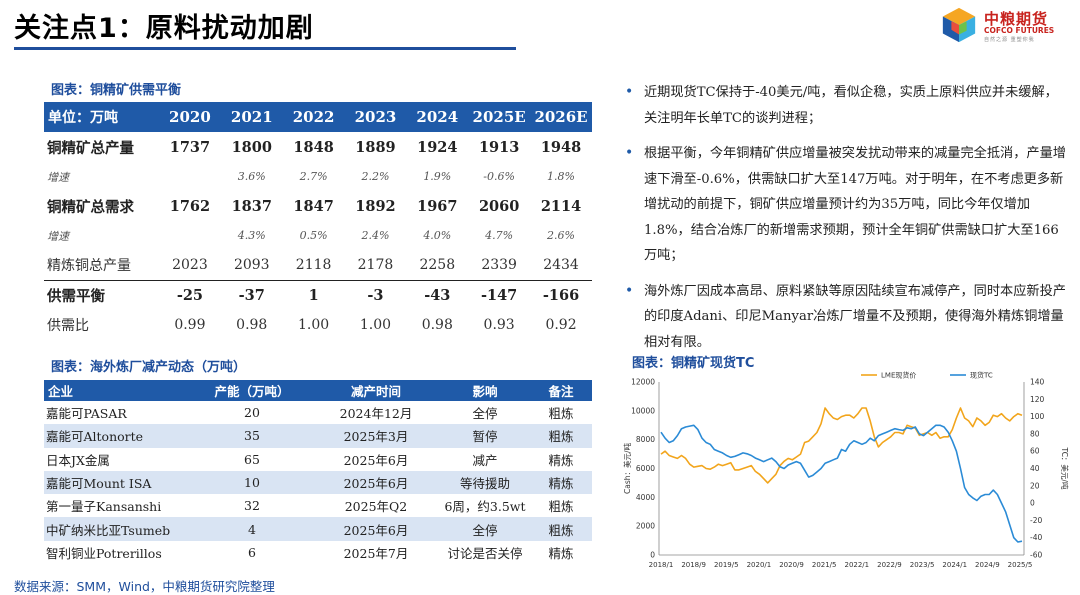 The image size is (1080, 595). What do you see at coordinates (1035, 468) in the screenshot?
I see `y-right-tick-label: 40` at bounding box center [1035, 468].